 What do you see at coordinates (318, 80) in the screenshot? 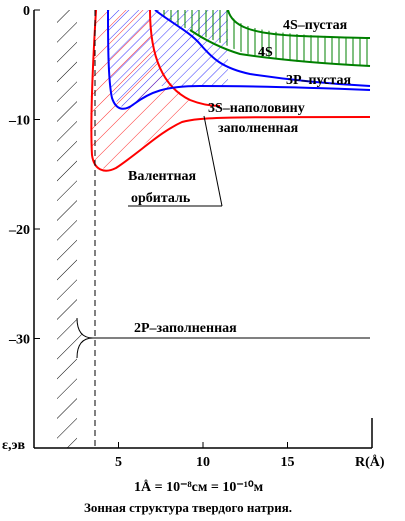
I see `label-3p-empty: 3P–пустая` at bounding box center [318, 80].